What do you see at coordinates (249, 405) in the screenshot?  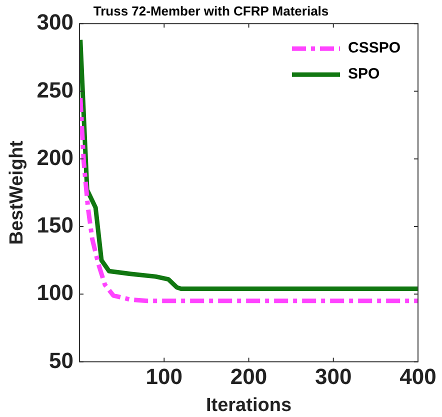 I see `x-axis-title: Iterations` at bounding box center [249, 405].